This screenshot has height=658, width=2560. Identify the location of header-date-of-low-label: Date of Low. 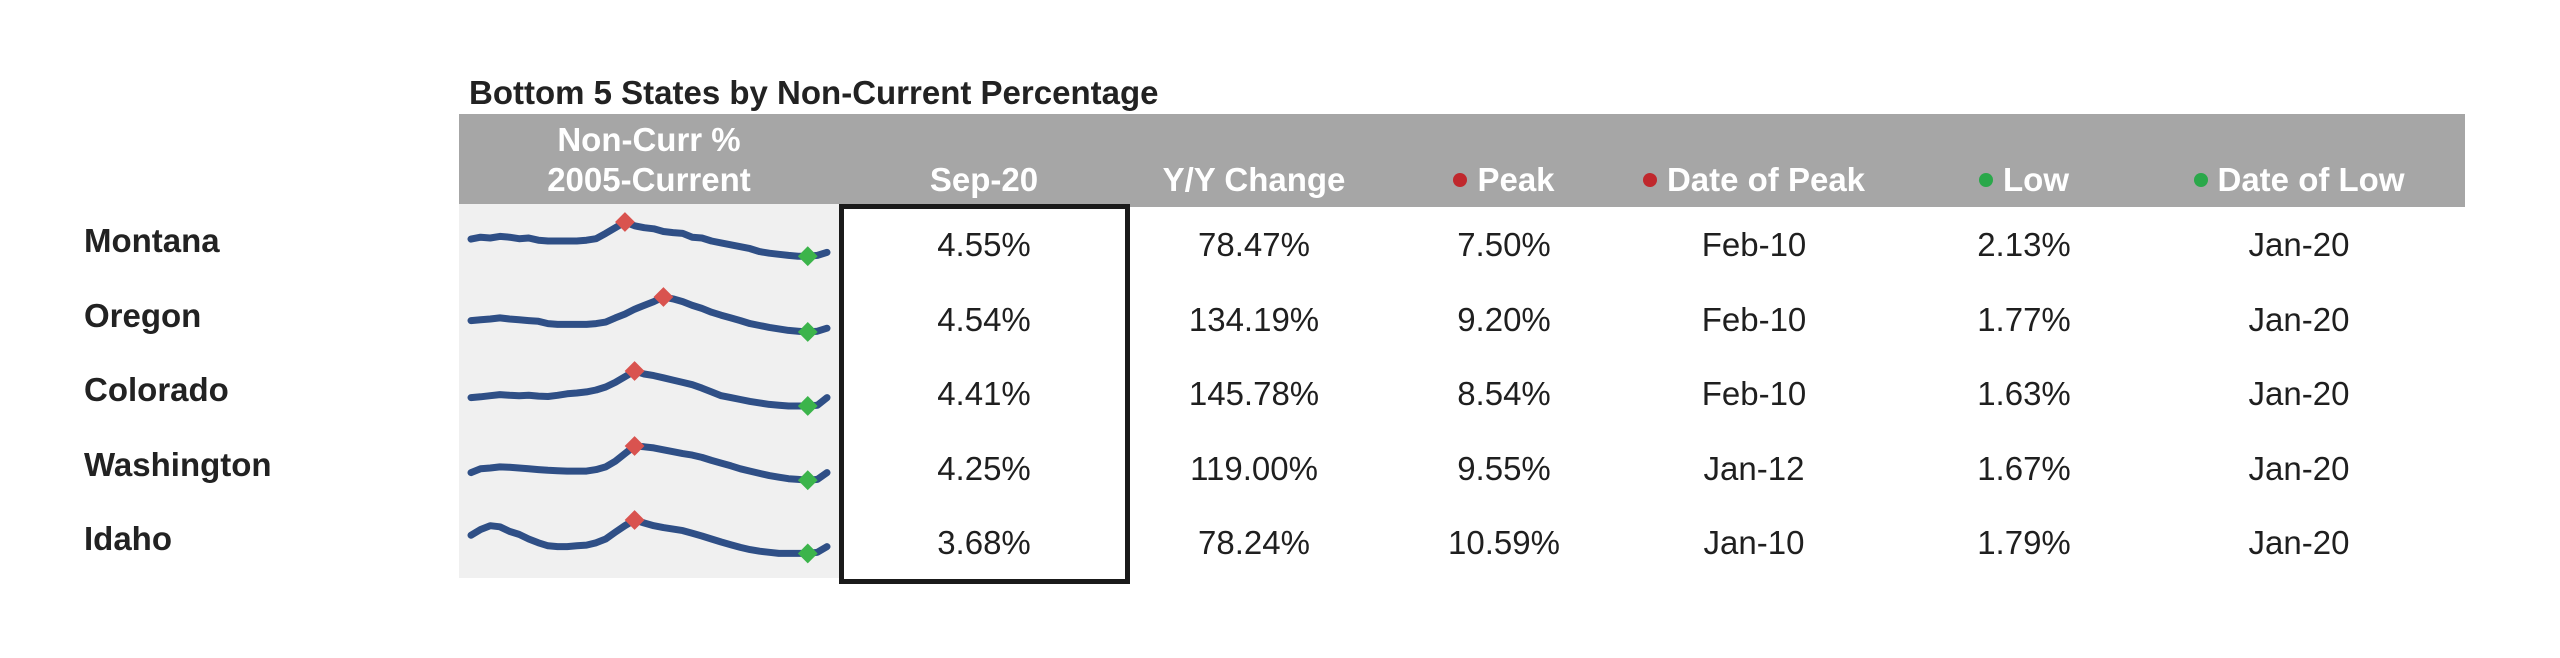
(2311, 179).